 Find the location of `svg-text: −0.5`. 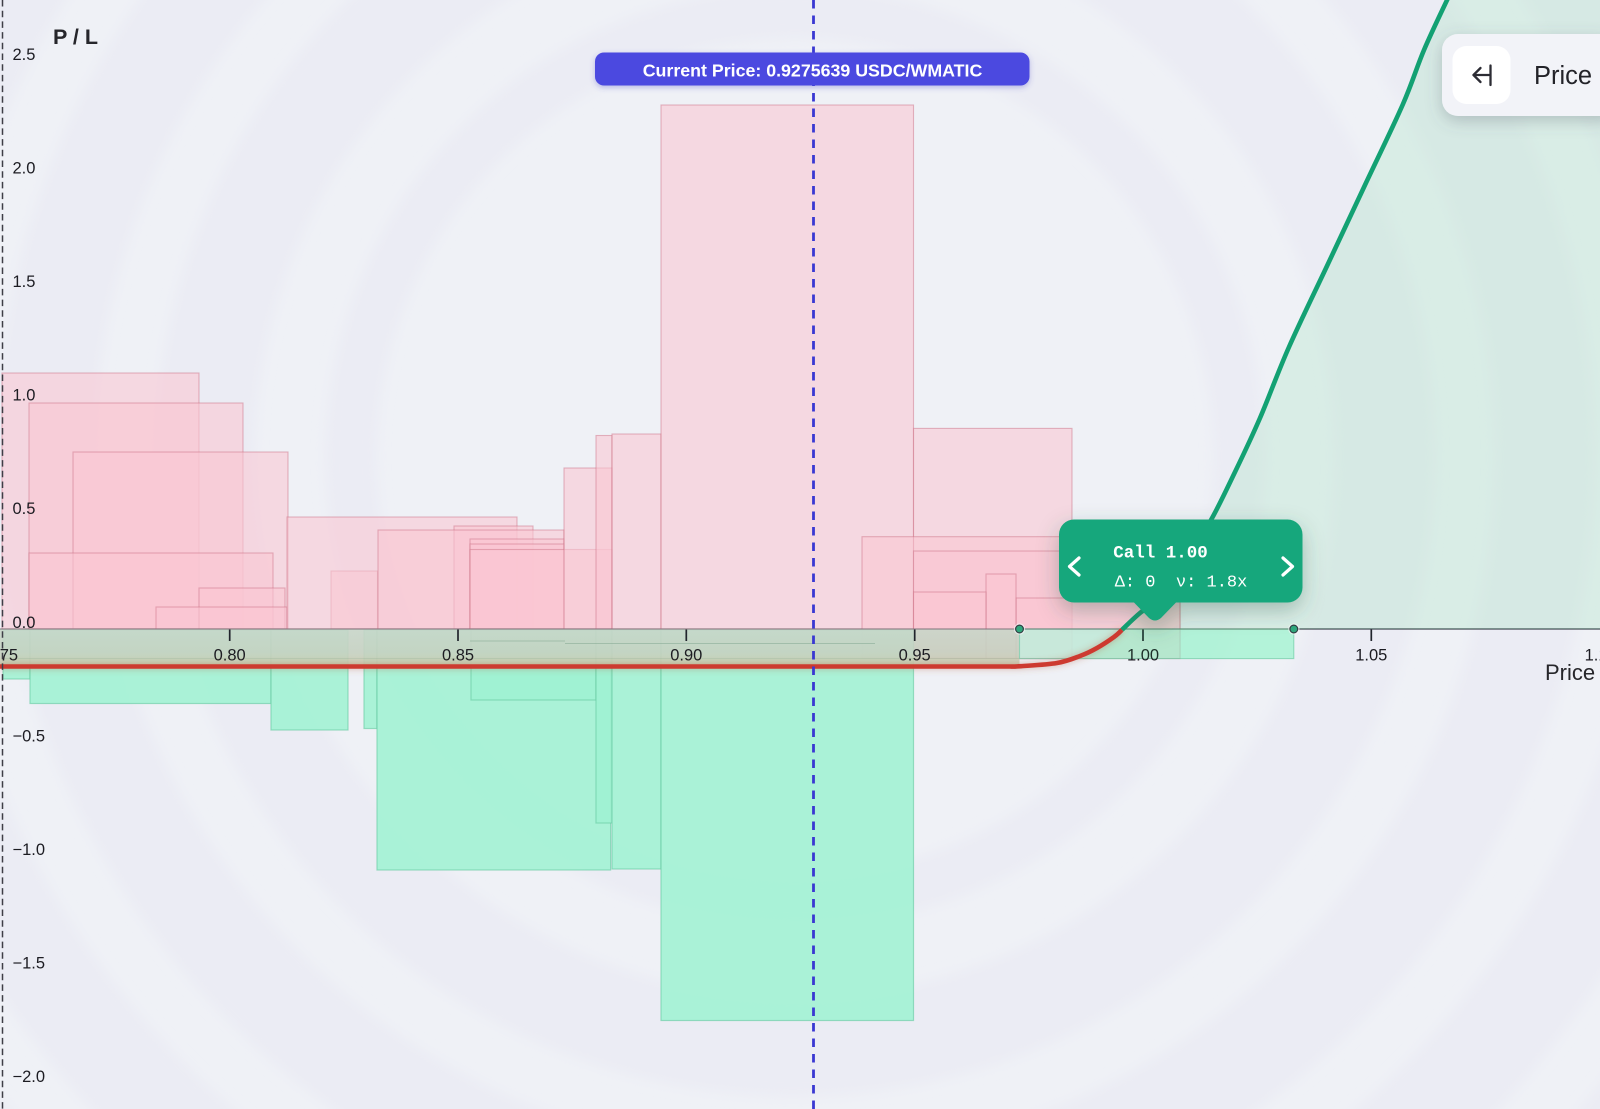

svg-text: −0.5 is located at coordinates (29, 736).